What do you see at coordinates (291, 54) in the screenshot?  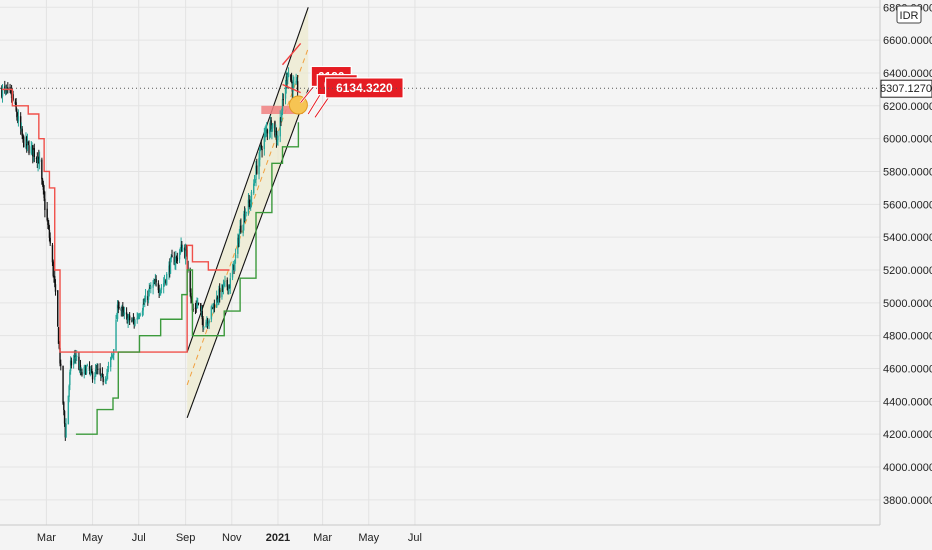 I see `wedge-top-line` at bounding box center [291, 54].